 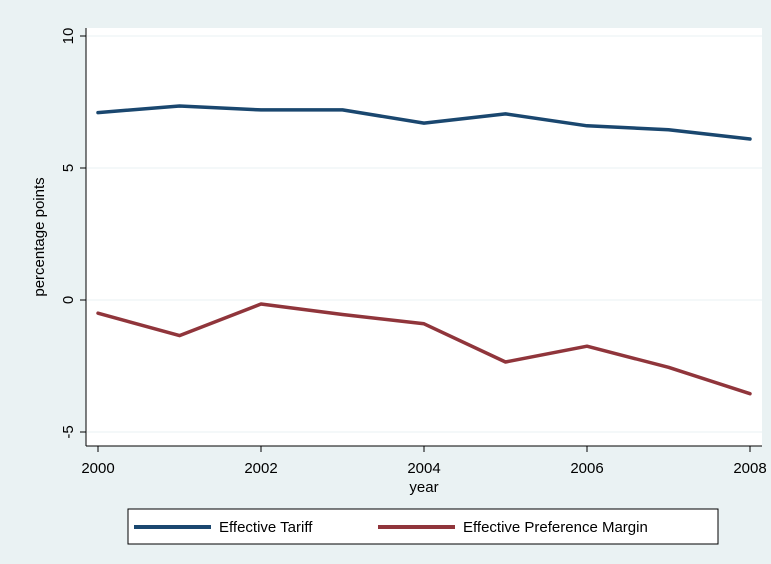 What do you see at coordinates (68, 300) in the screenshot?
I see `y-tick-label: 0` at bounding box center [68, 300].